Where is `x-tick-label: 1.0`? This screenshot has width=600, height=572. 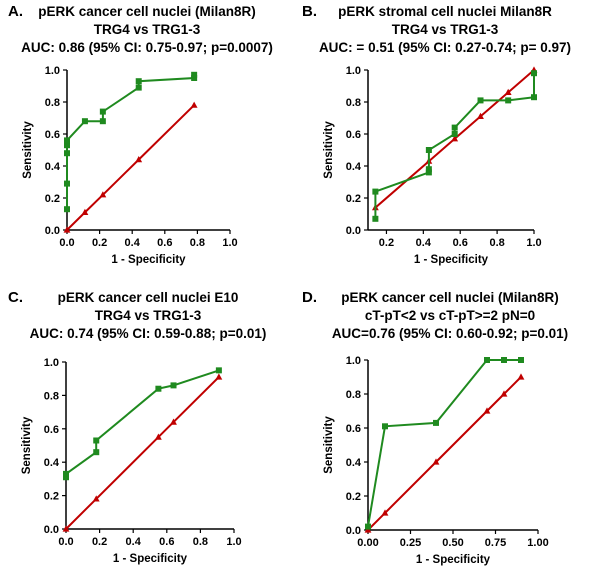
x-tick-label: 1.0 is located at coordinates (229, 243).